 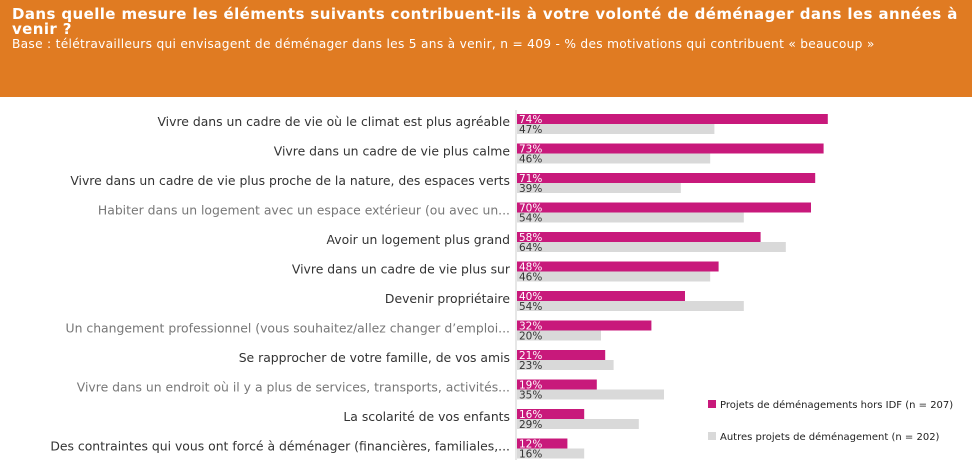 What do you see at coordinates (530, 455) in the screenshot?
I see `data-label-series-2: 16%` at bounding box center [530, 455].